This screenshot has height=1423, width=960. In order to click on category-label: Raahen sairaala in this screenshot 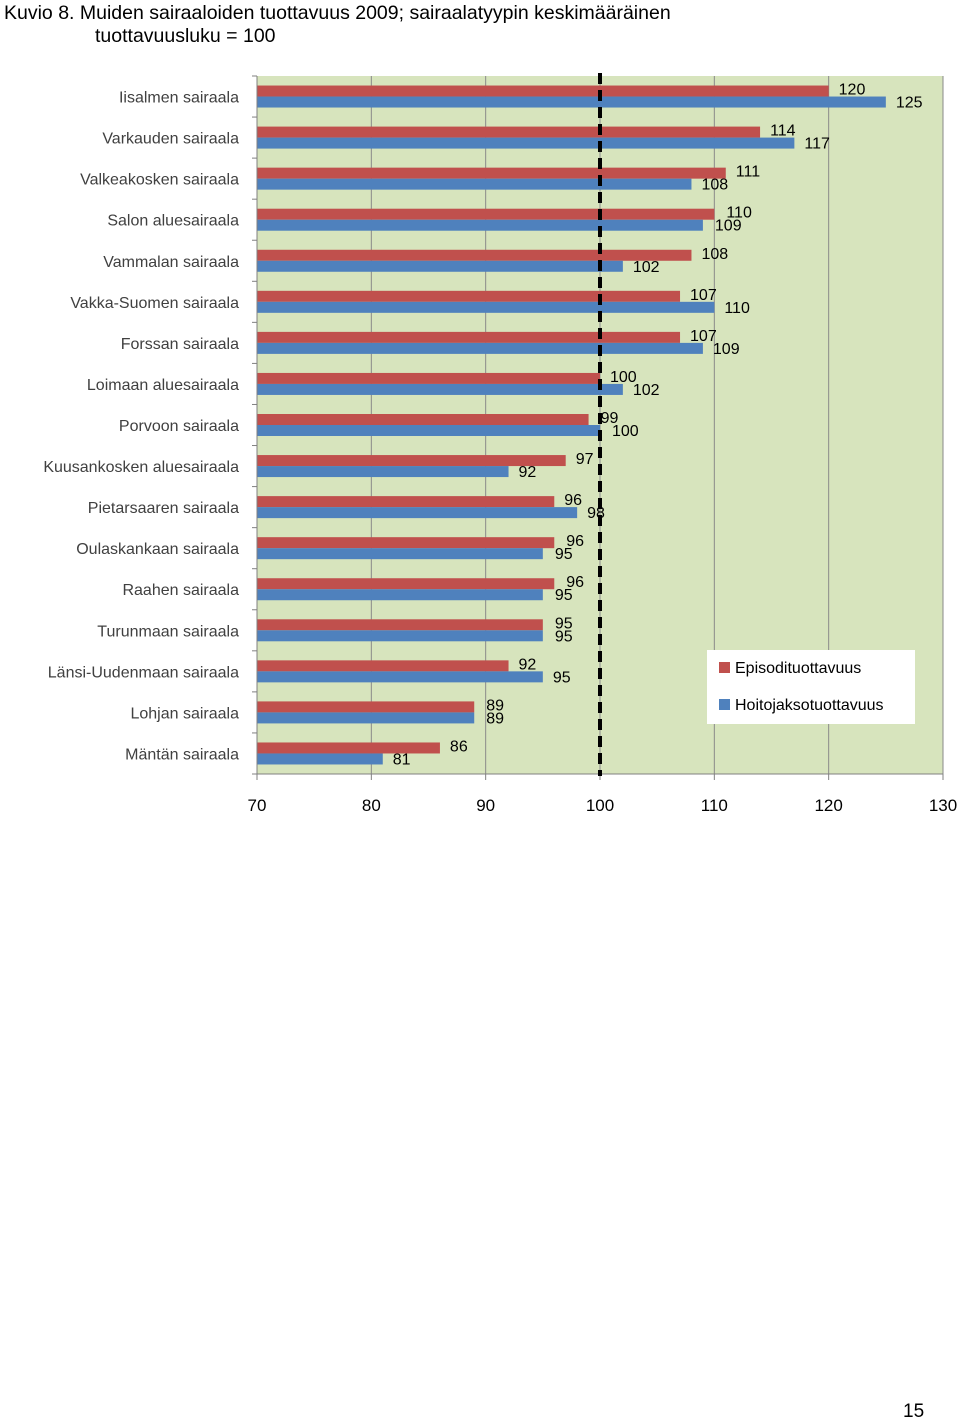, I will do `click(180, 590)`.